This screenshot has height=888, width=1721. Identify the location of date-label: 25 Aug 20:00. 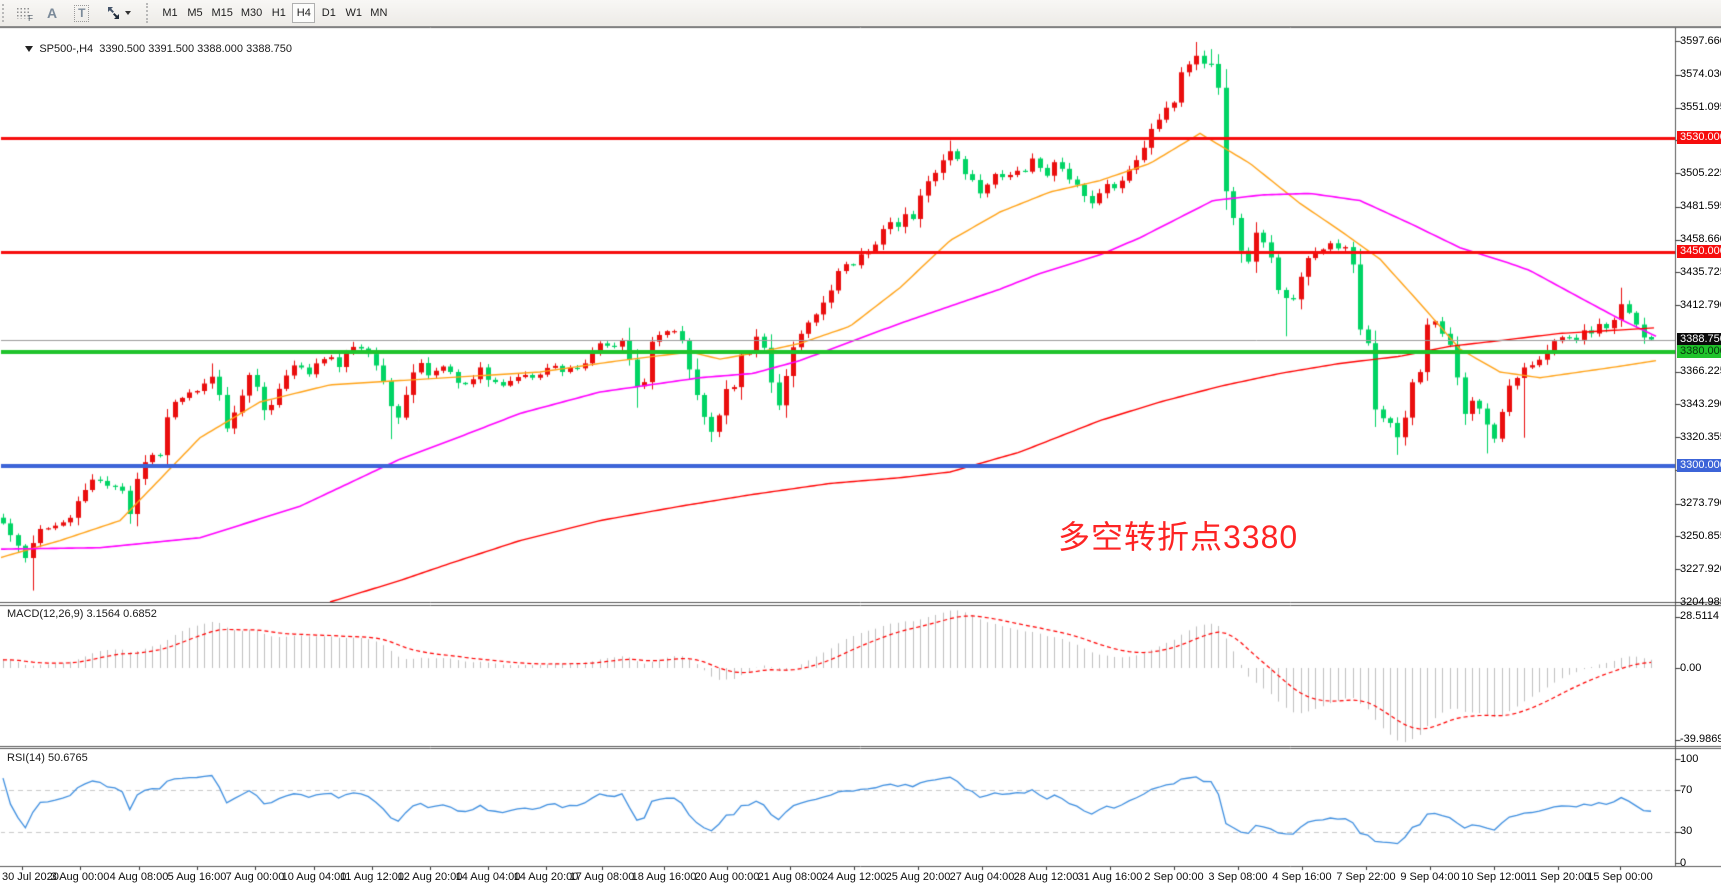
(918, 877).